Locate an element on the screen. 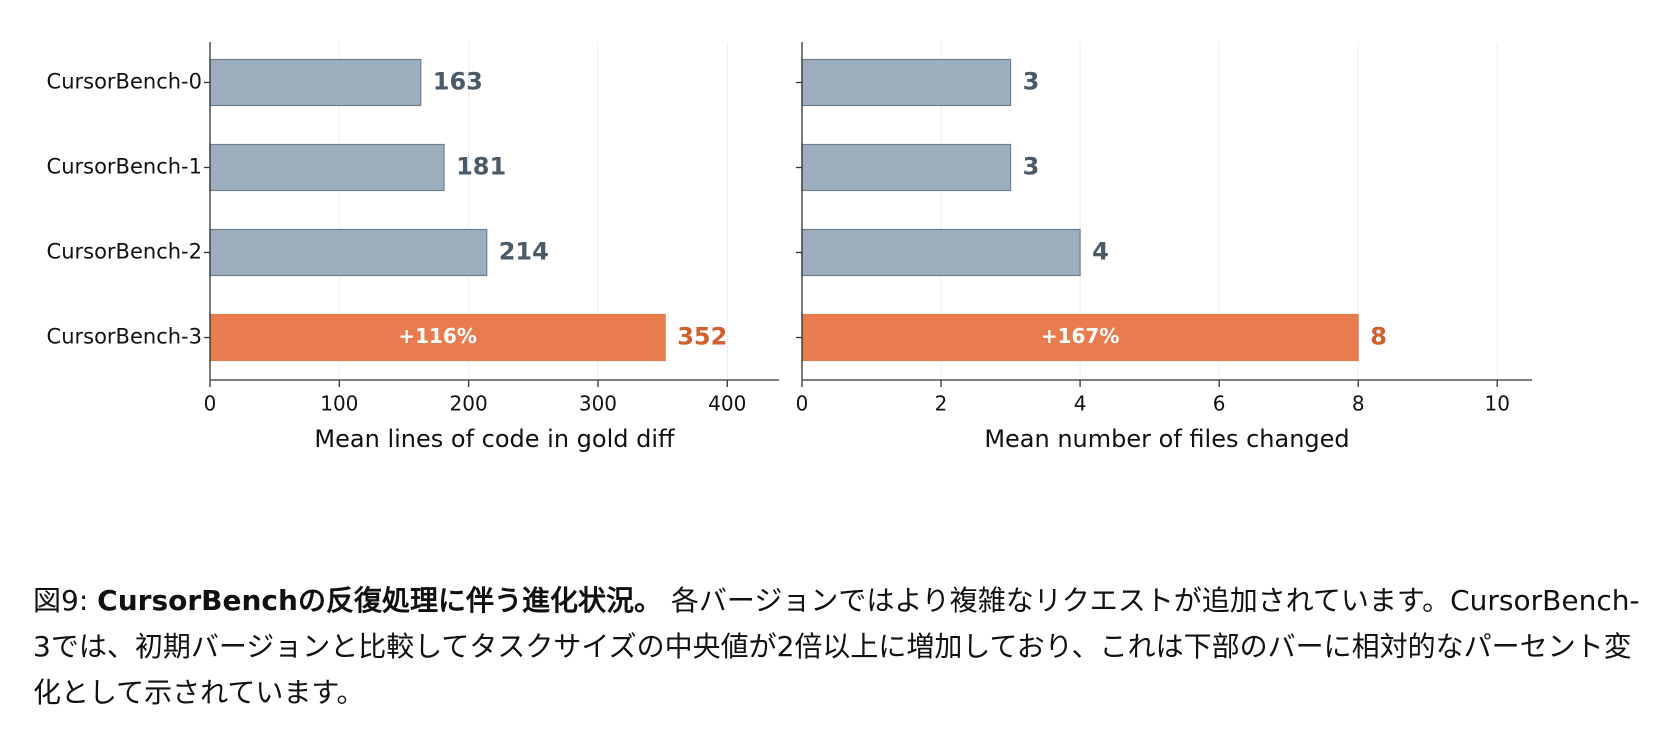 The height and width of the screenshot is (734, 1666). bar-annotation: +167% is located at coordinates (1080, 336).